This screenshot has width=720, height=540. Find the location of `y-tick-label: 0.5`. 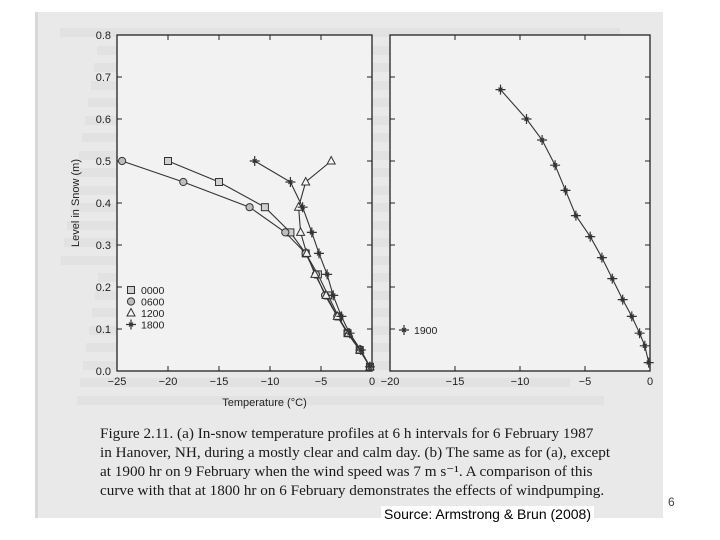

y-tick-label: 0.5 is located at coordinates (103, 162).